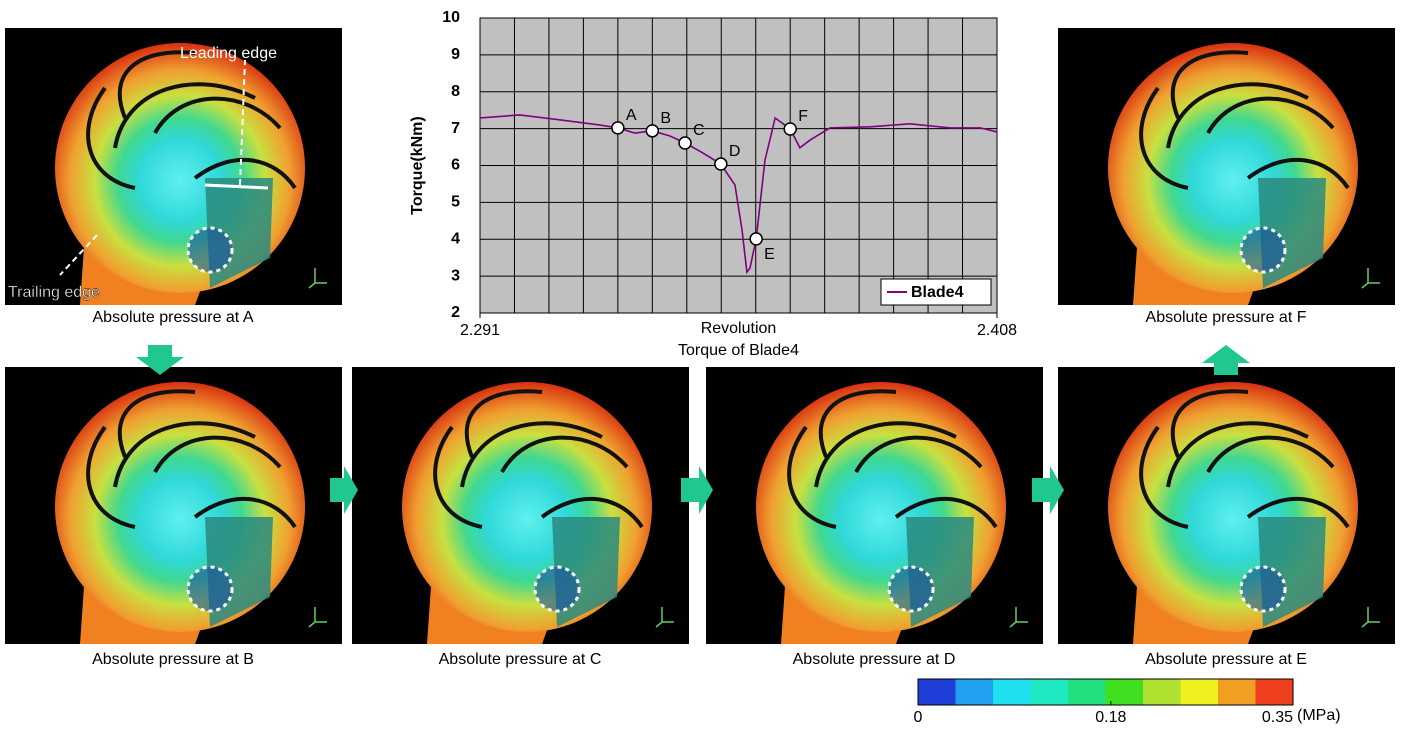  What do you see at coordinates (918, 717) in the screenshot?
I see `colorbar-tick-label: 0` at bounding box center [918, 717].